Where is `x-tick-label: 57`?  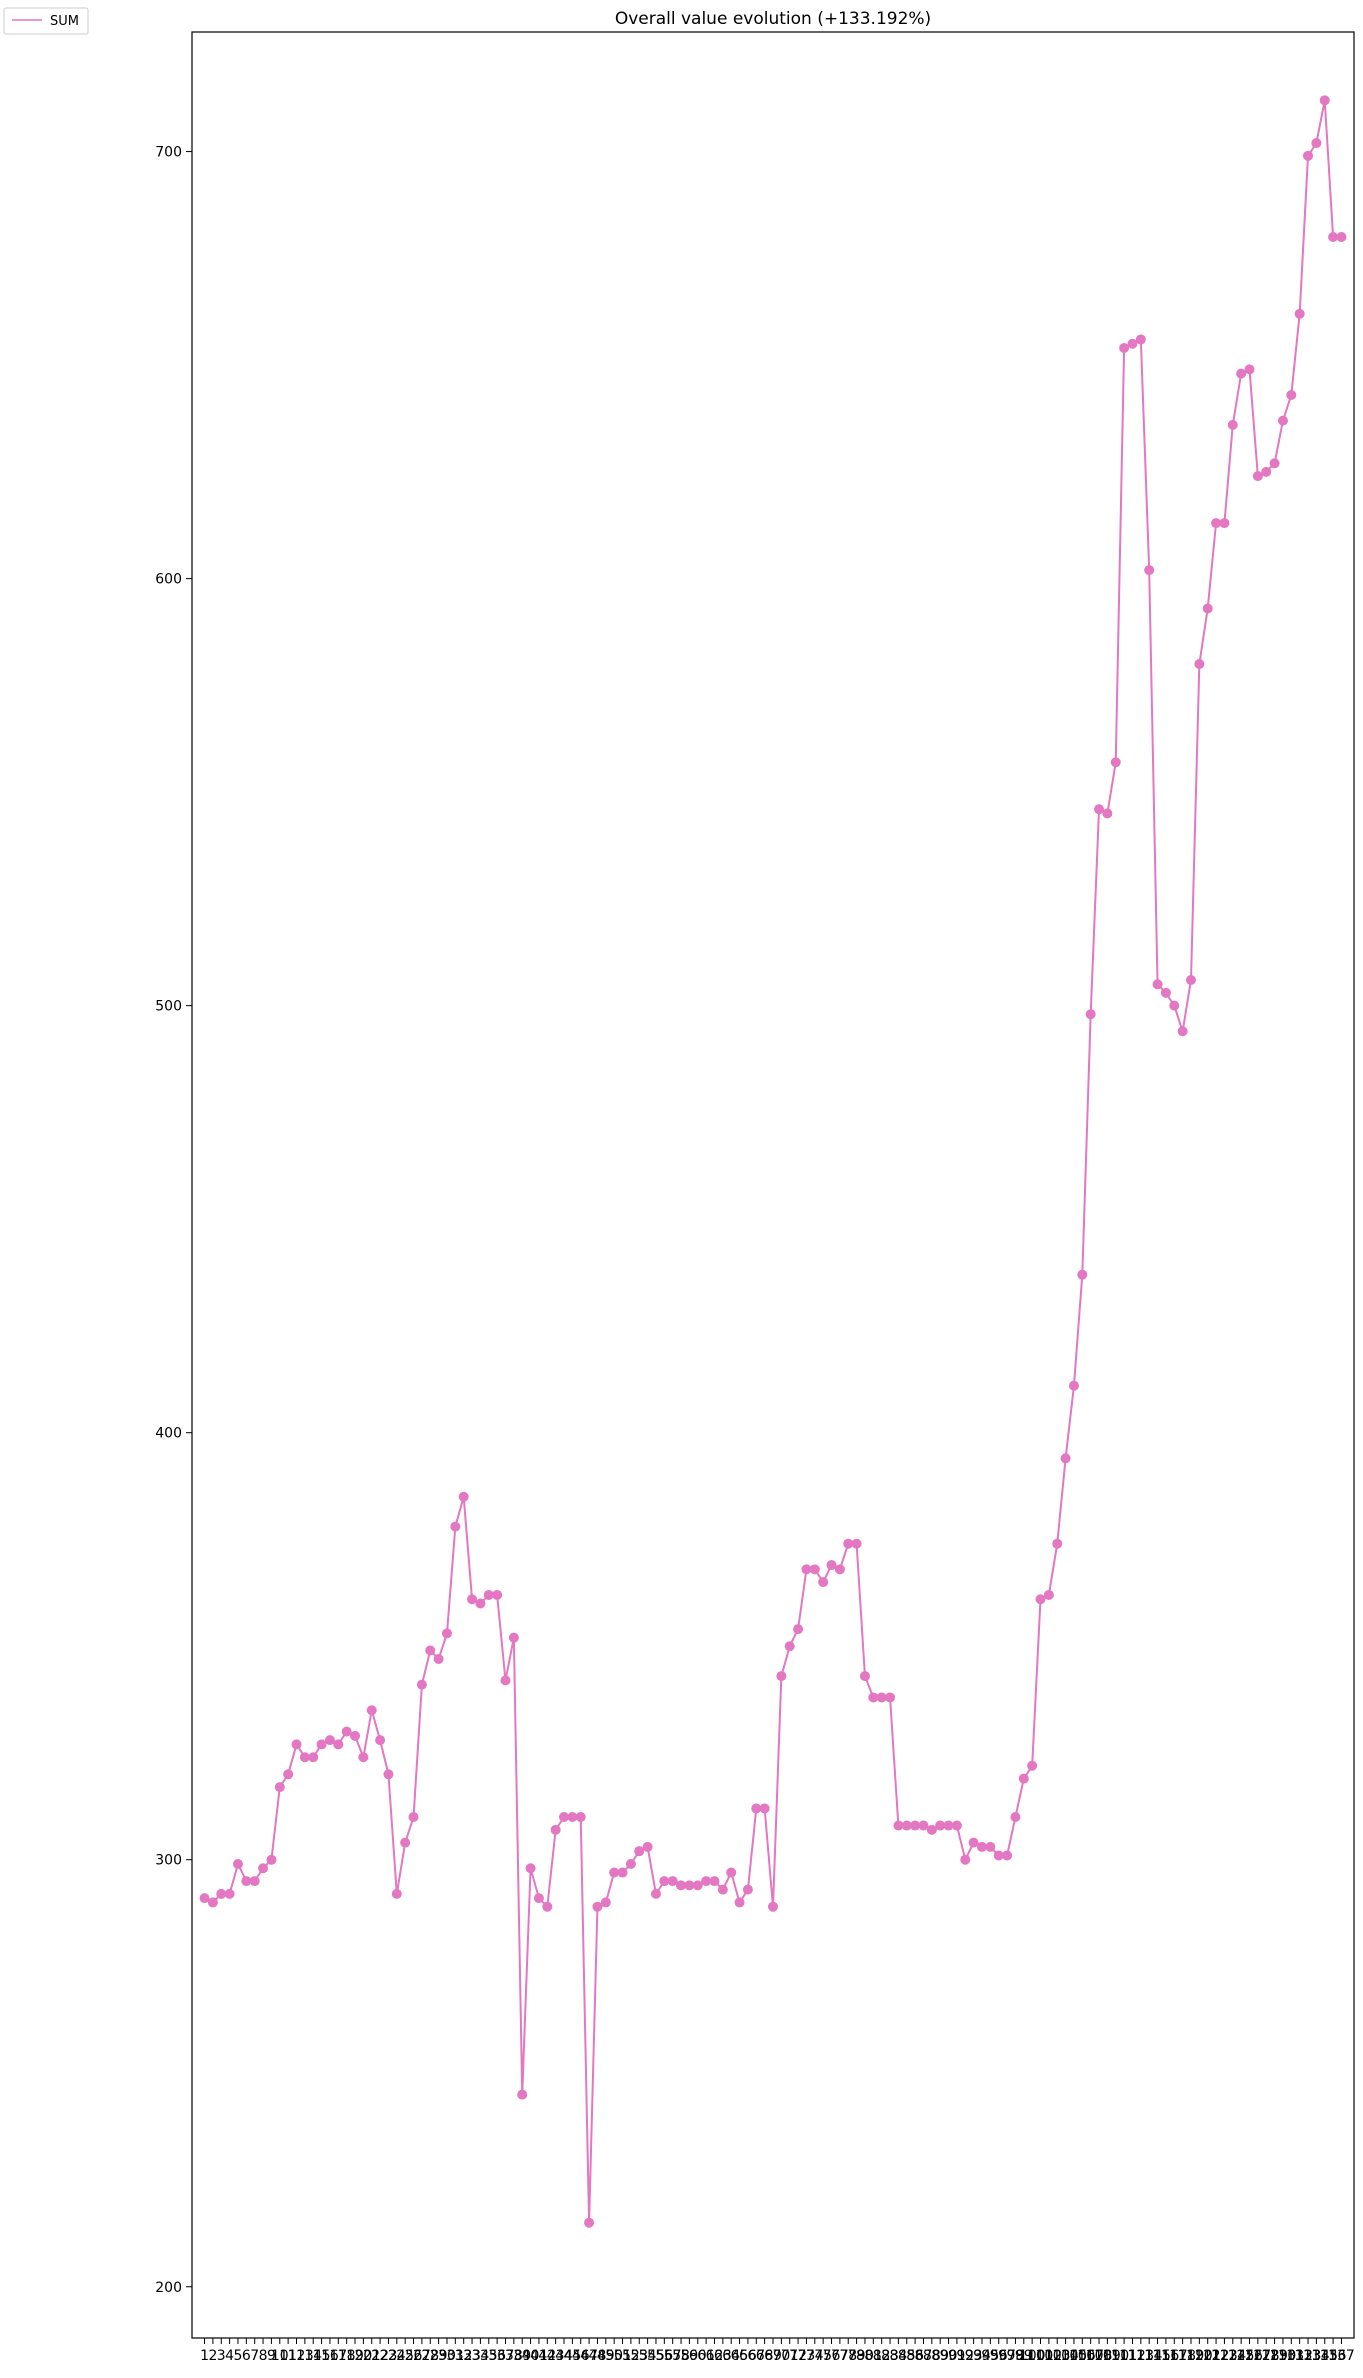 x-tick-label: 57 is located at coordinates (673, 2356).